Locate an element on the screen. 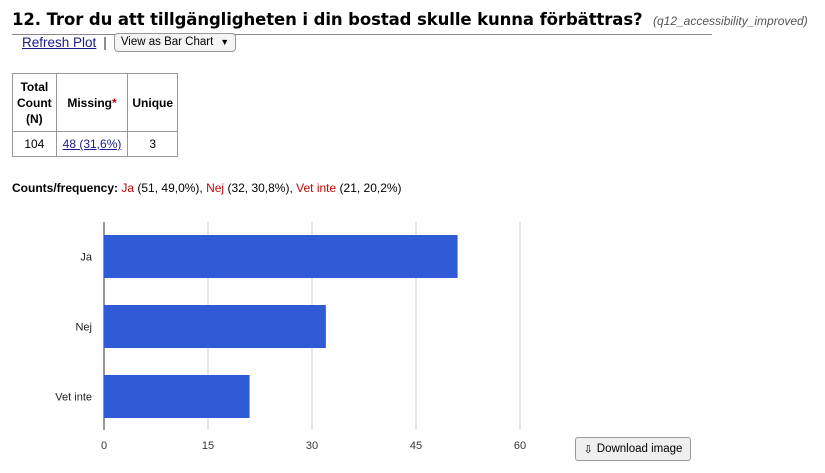  download-image-button: ⇩ Download image is located at coordinates (633, 449).